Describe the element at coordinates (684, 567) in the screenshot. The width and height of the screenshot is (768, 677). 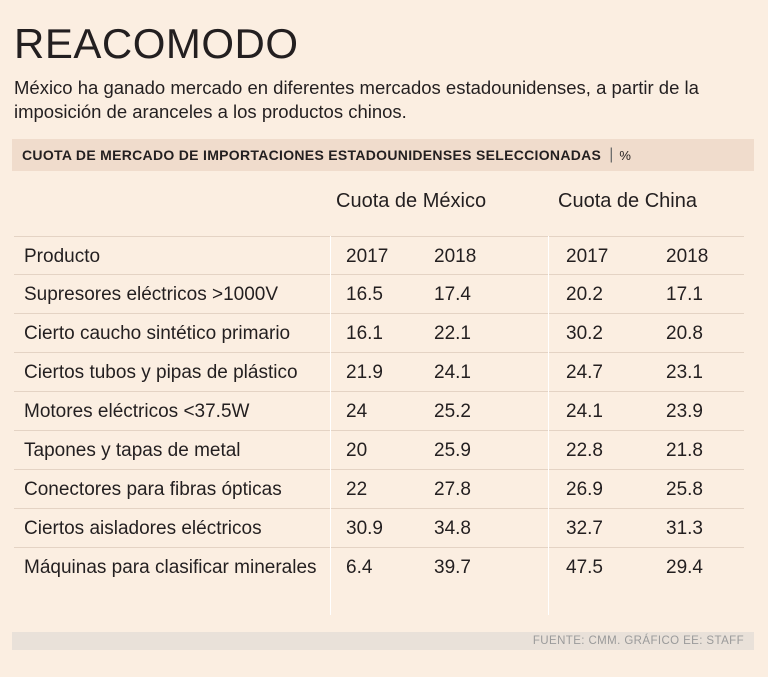
I see `share-value: 29.4` at that location.